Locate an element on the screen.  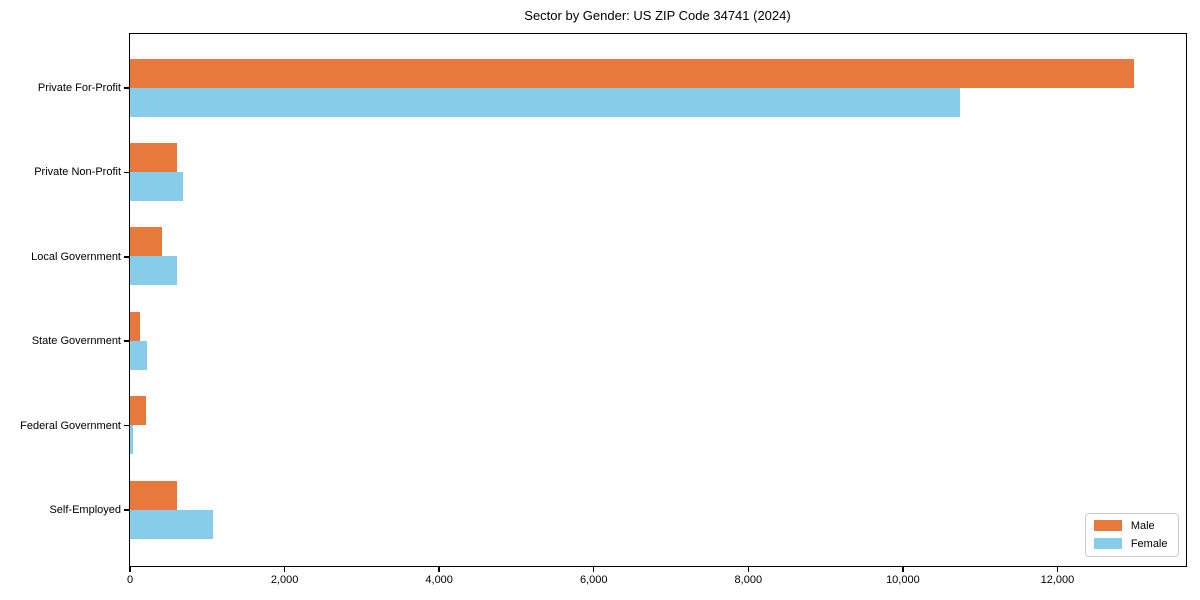
x-tick-label: 12,000 is located at coordinates (1057, 580).